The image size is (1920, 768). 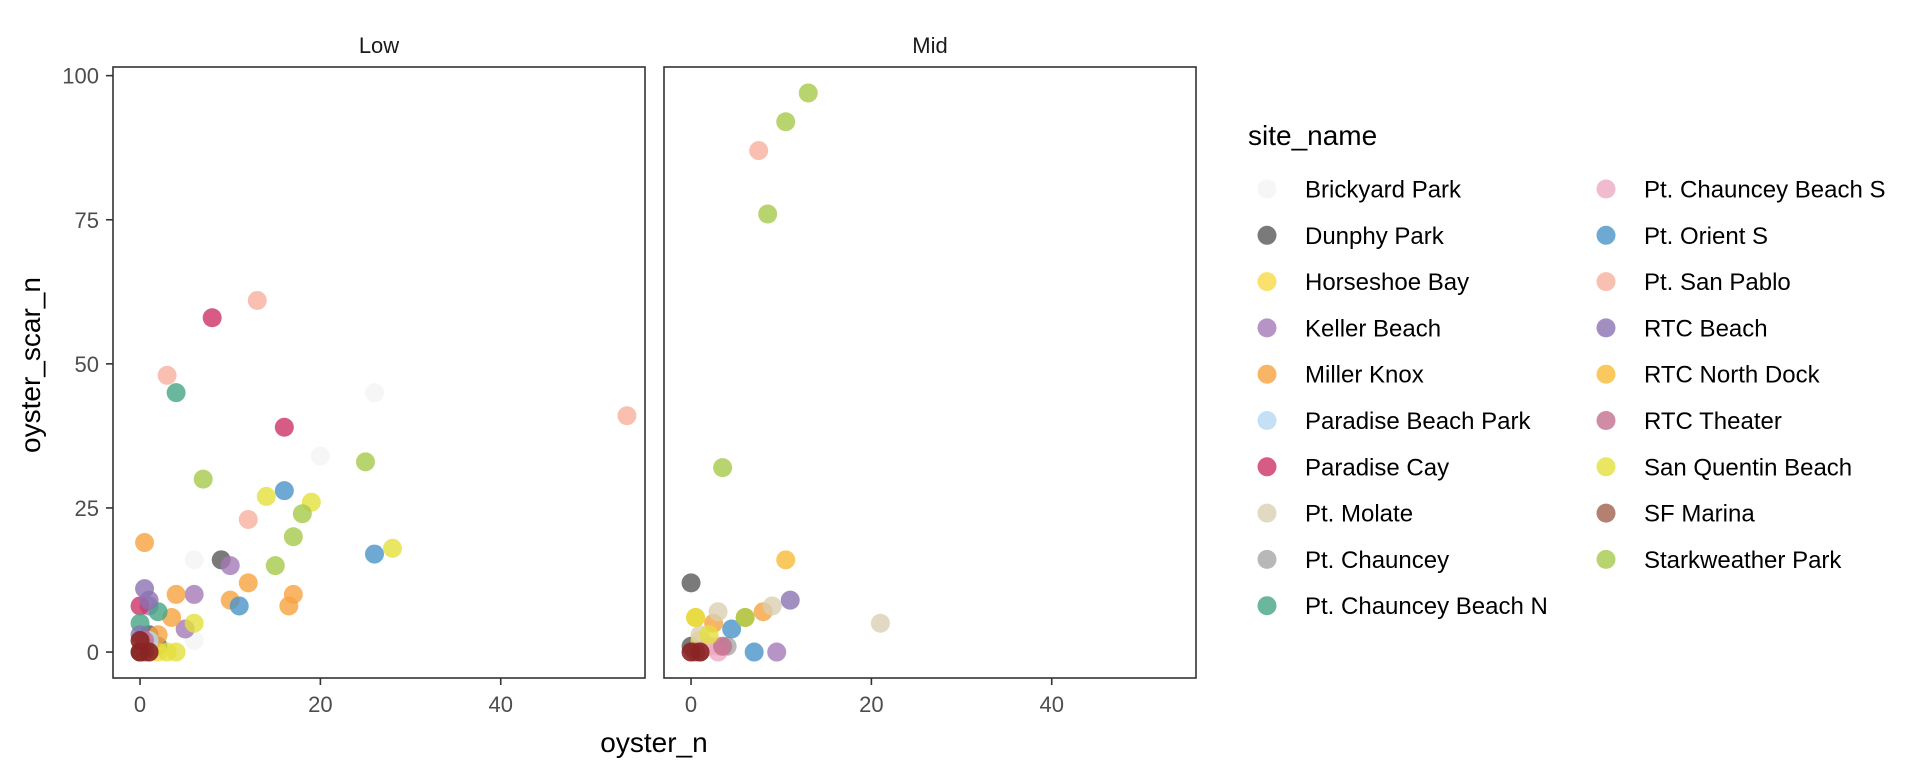 I want to click on facet-label-mid: Mid, so click(x=929, y=45).